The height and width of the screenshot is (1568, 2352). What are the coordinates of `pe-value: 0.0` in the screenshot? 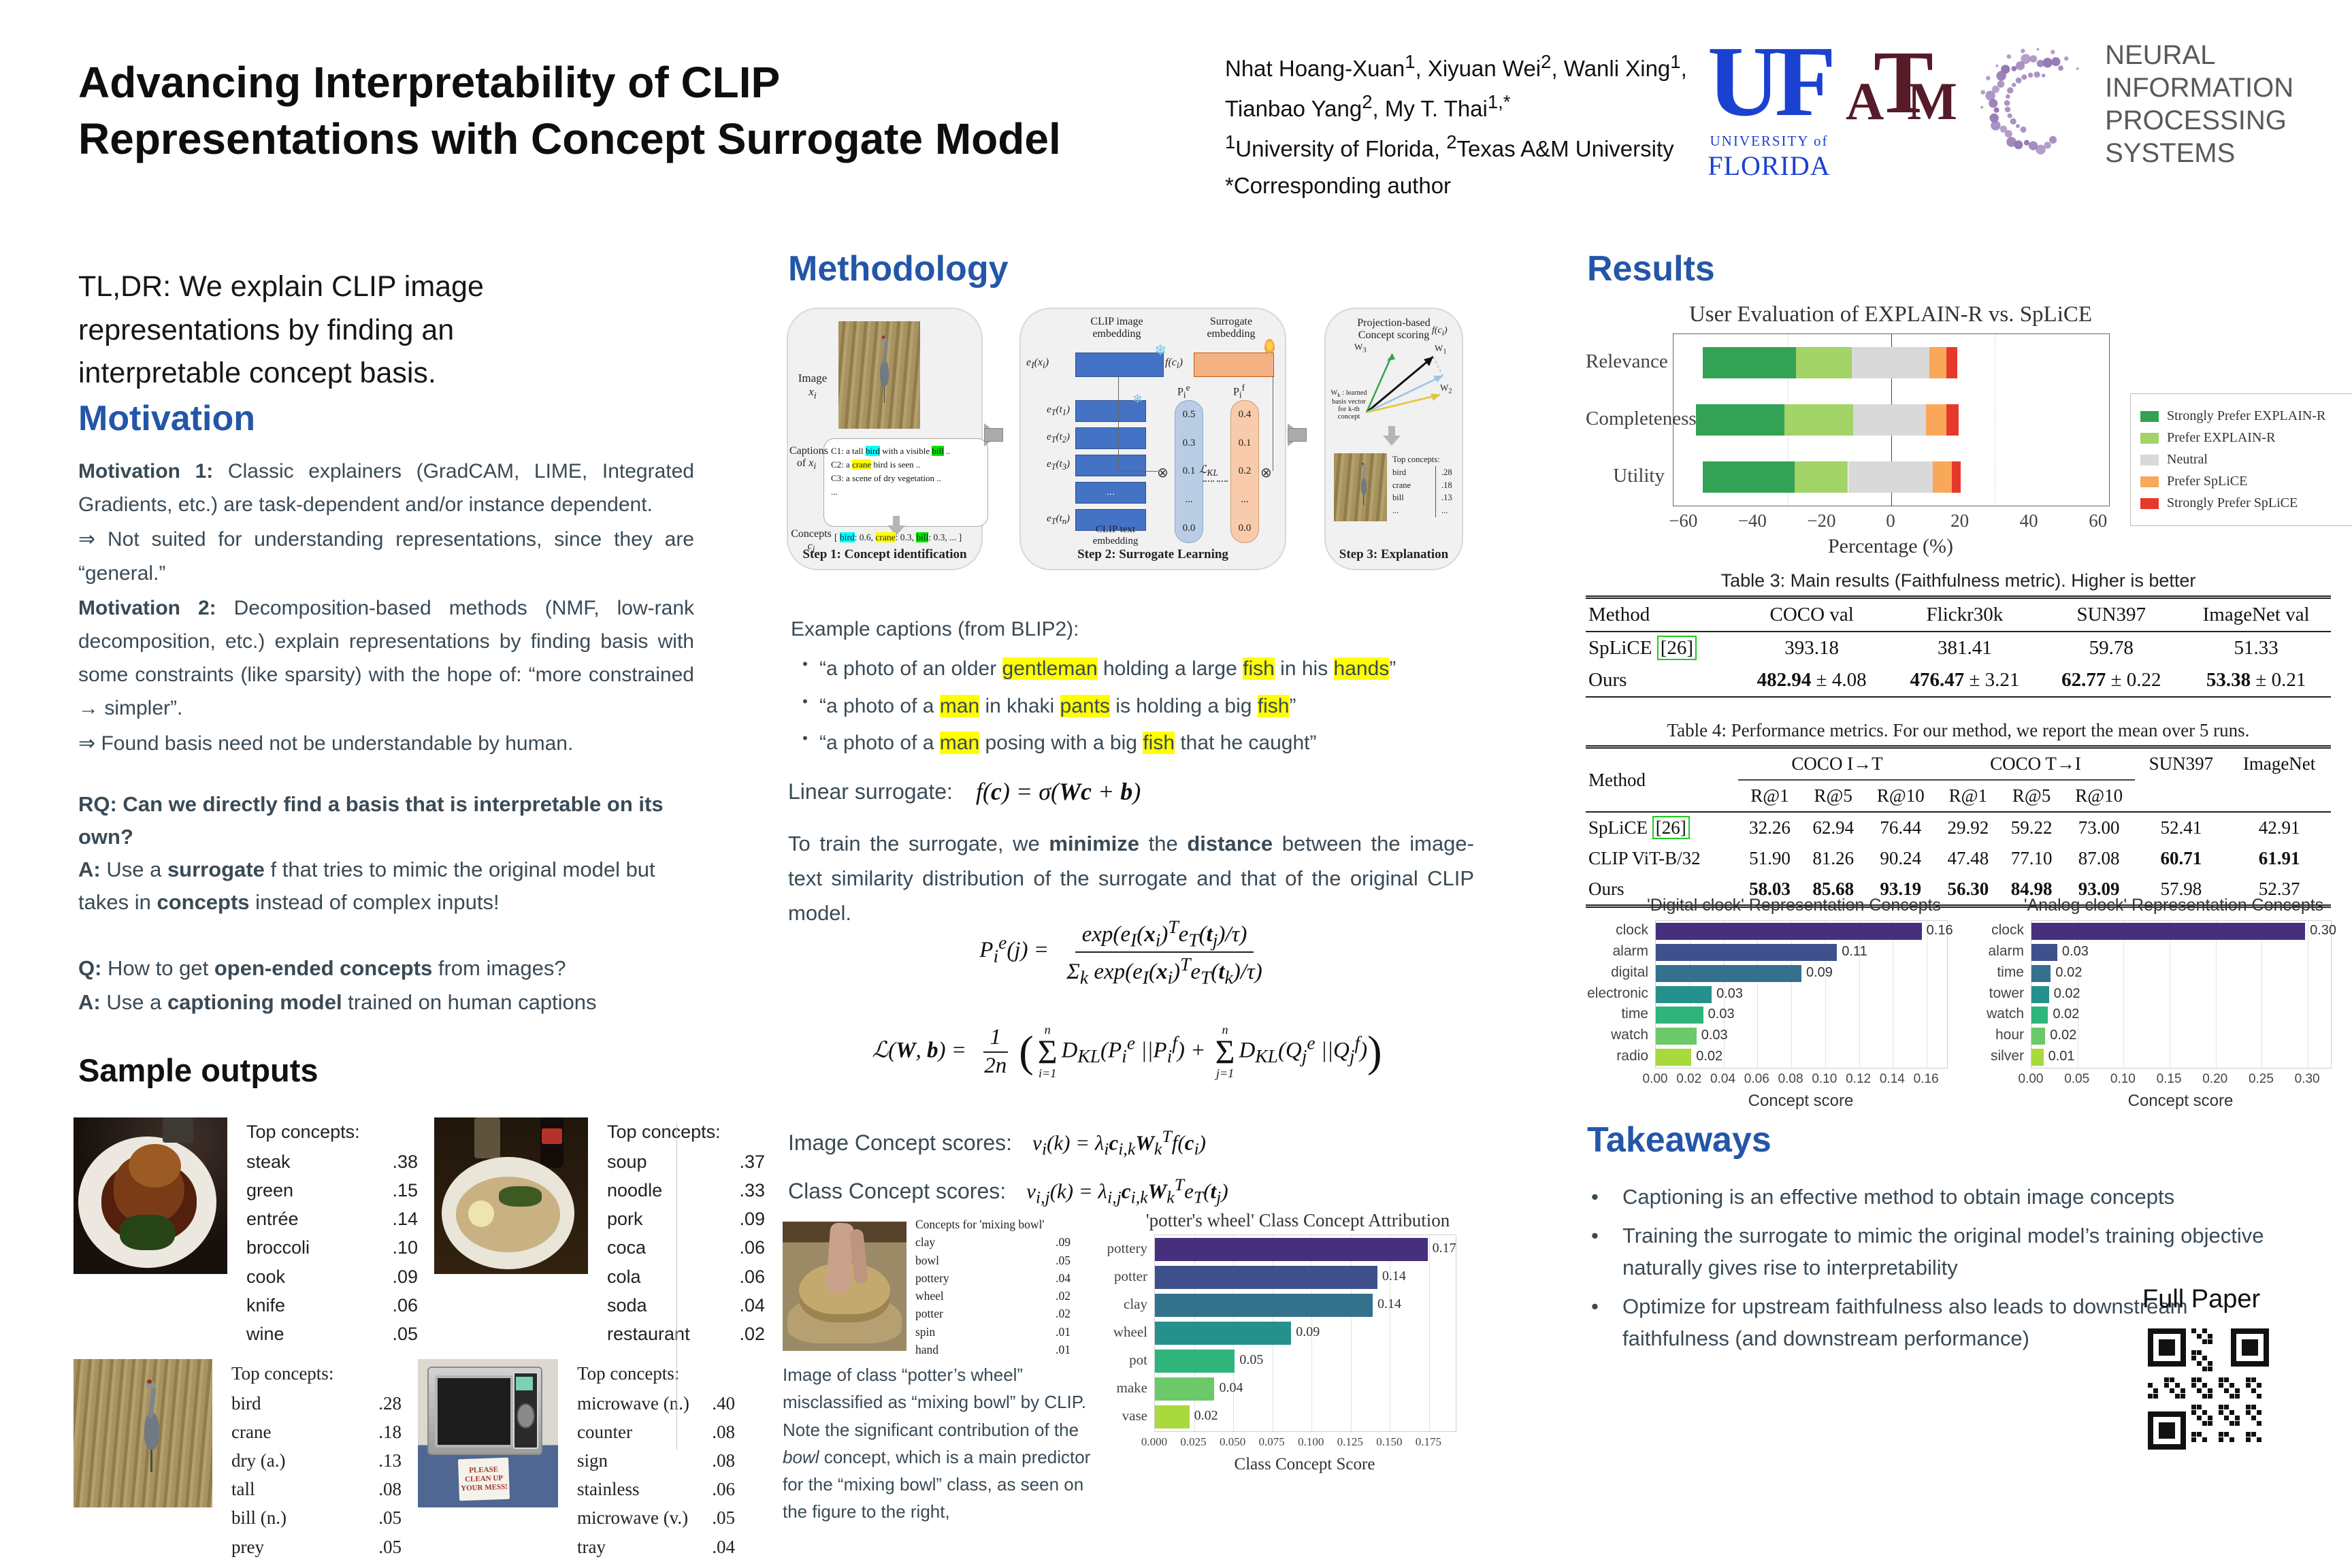 It's located at (1189, 528).